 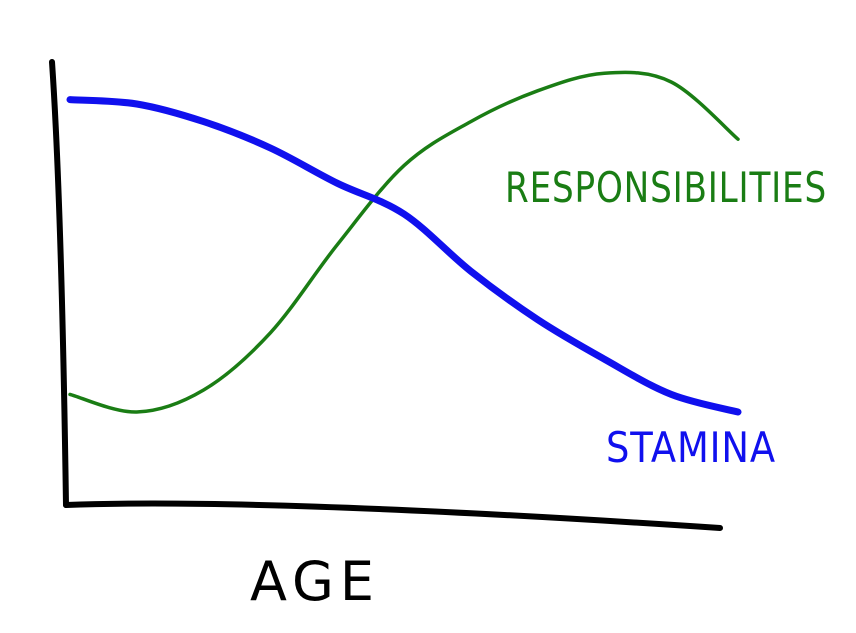 What do you see at coordinates (315, 581) in the screenshot?
I see `x-axis-label: AGE` at bounding box center [315, 581].